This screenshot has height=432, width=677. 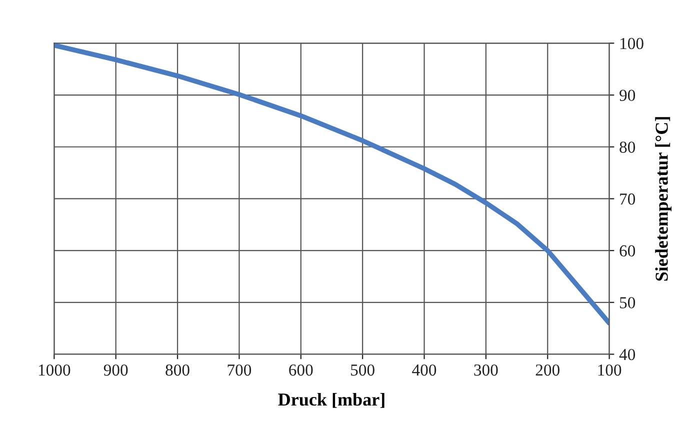 I want to click on y-tick-label: 90, so click(x=628, y=95).